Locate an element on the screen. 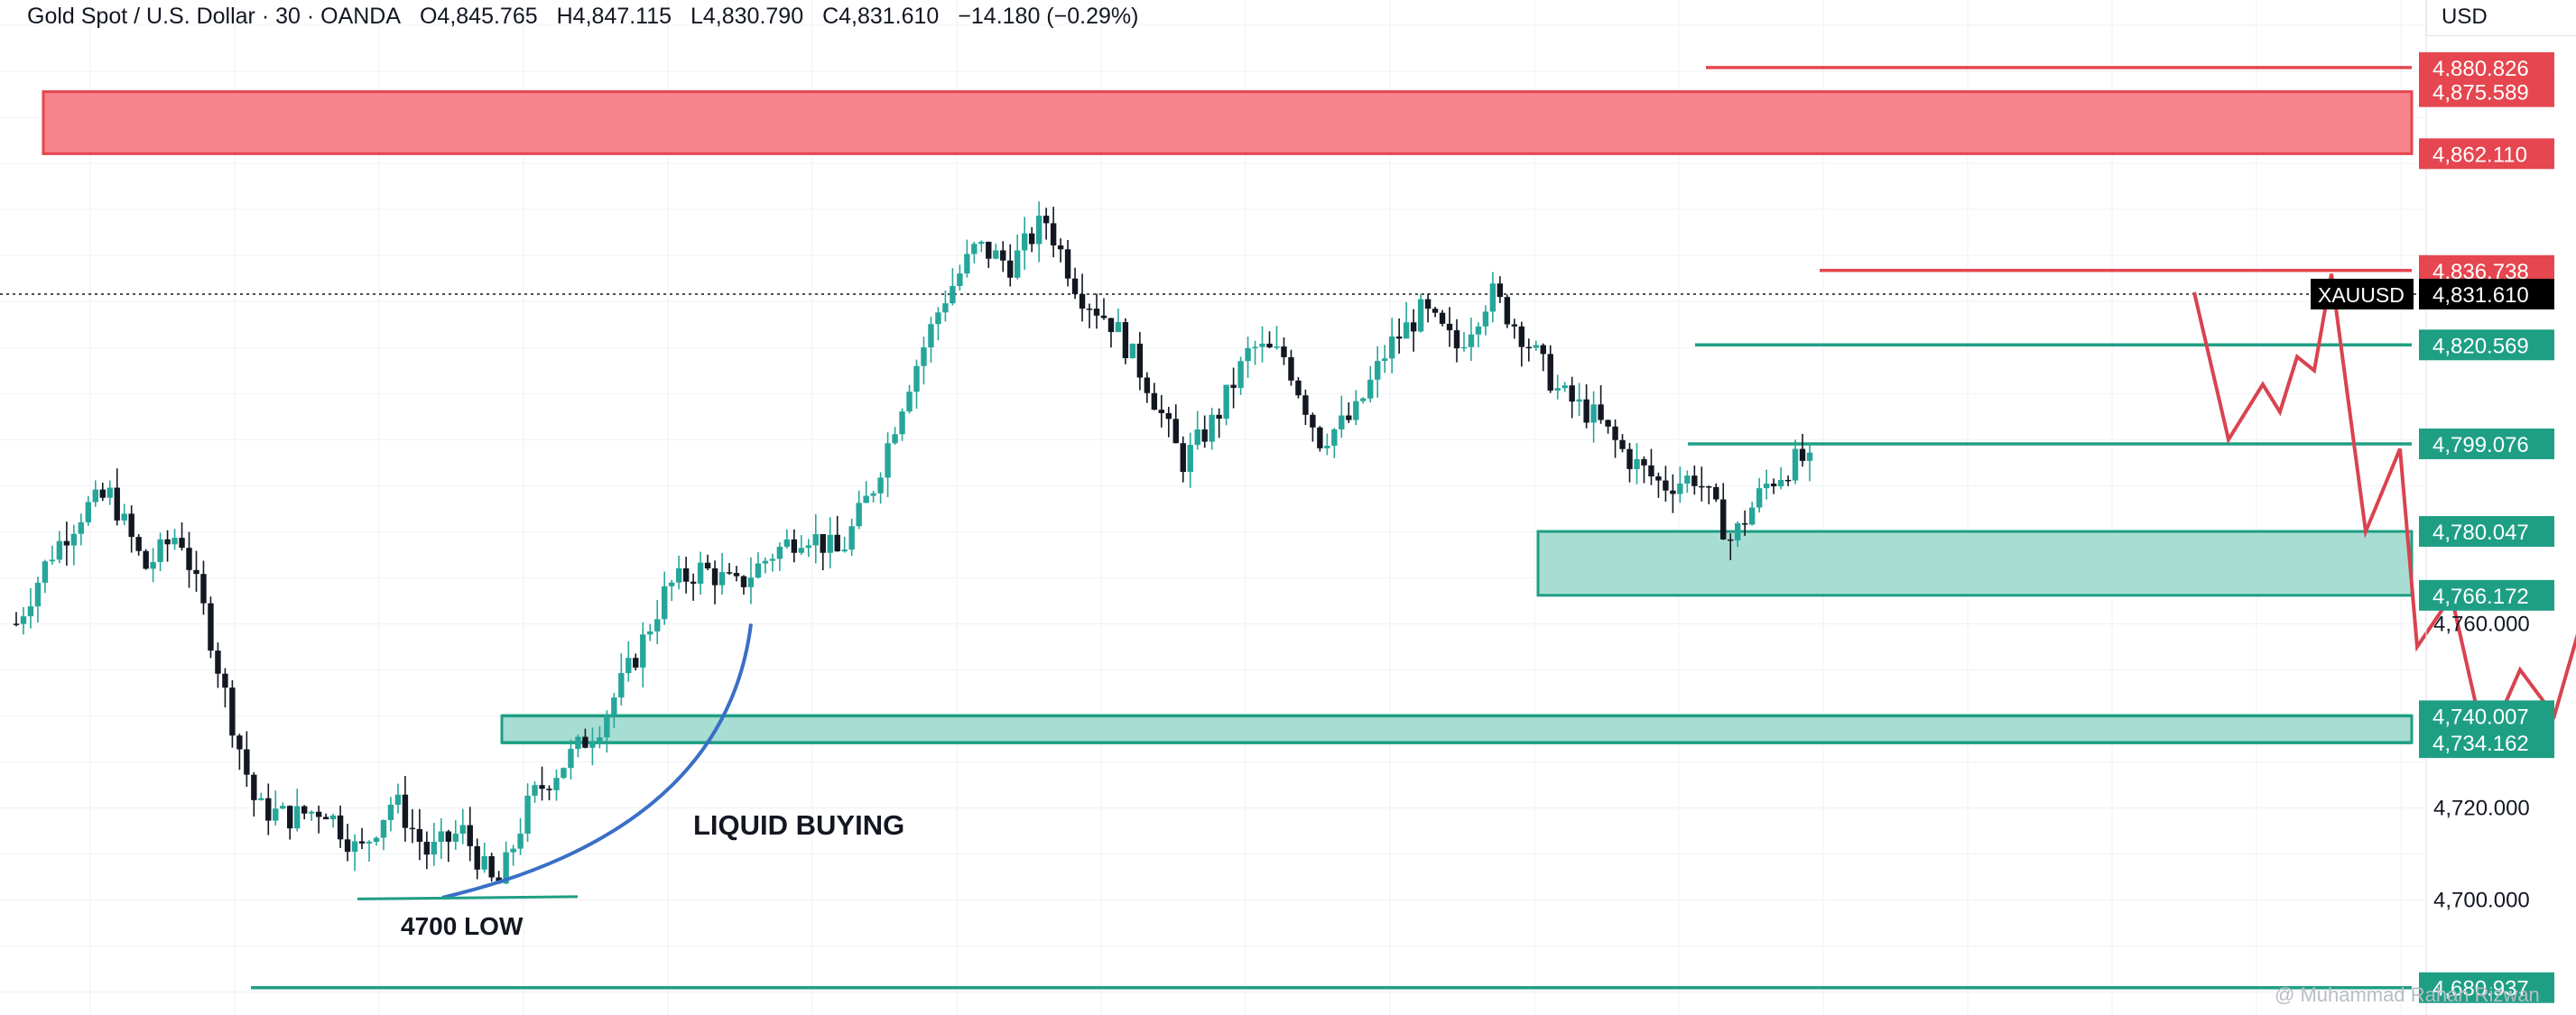 The height and width of the screenshot is (1015, 2576). symbol-tag-box is located at coordinates (2362, 294).